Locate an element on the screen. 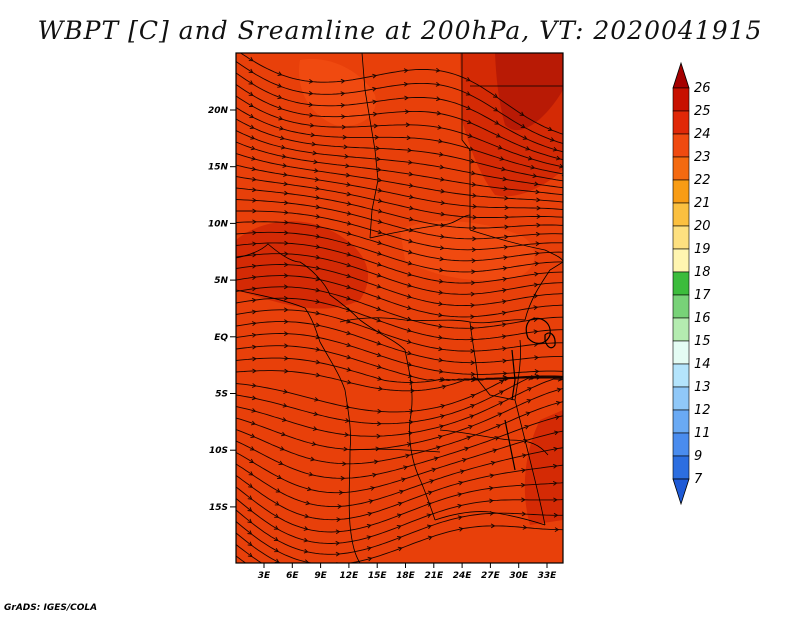 The image size is (800, 618). lon-tick-label: 6E is located at coordinates (292, 576).